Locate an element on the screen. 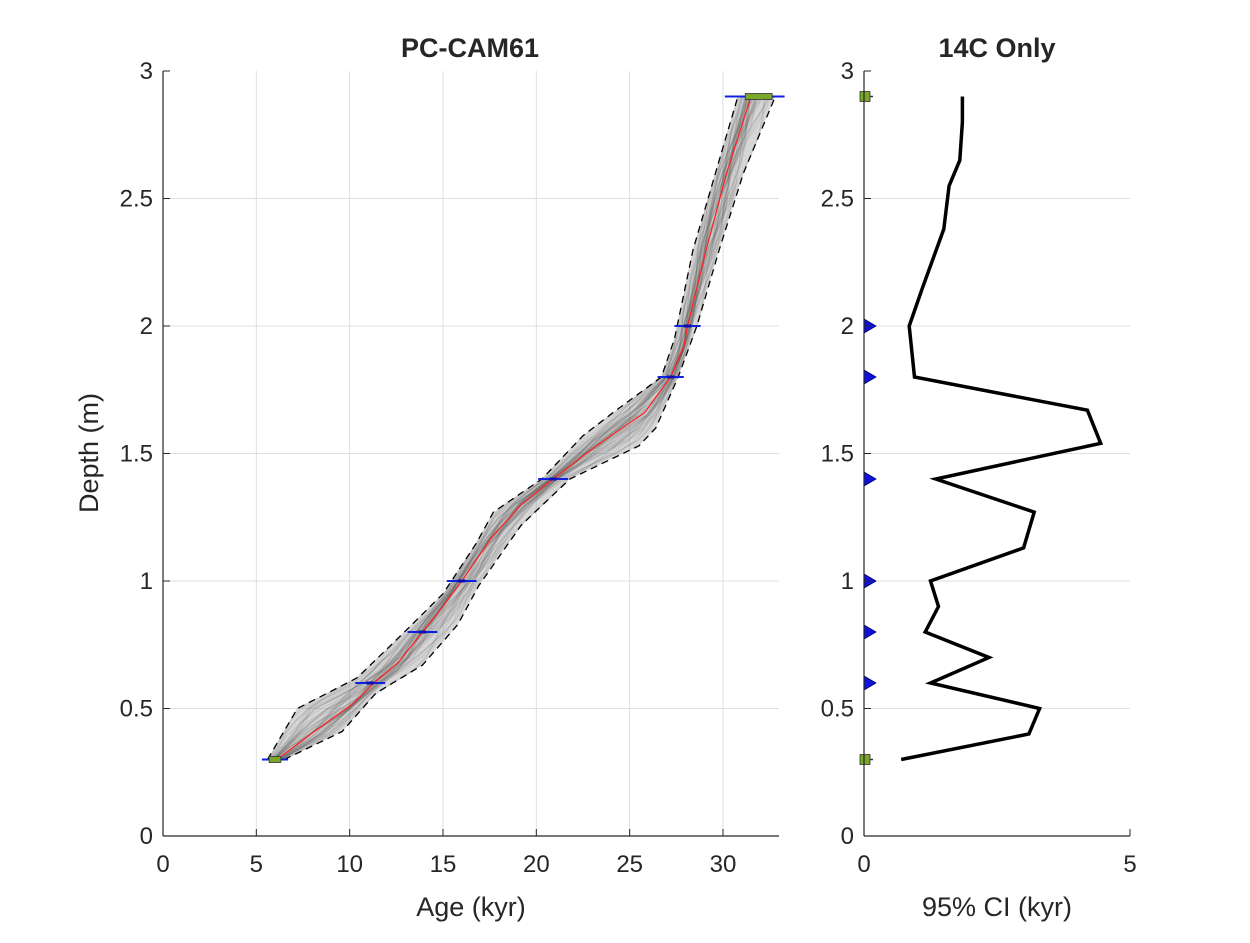 This screenshot has width=1250, height=943. left-y-tick-label: 2 is located at coordinates (146, 326).